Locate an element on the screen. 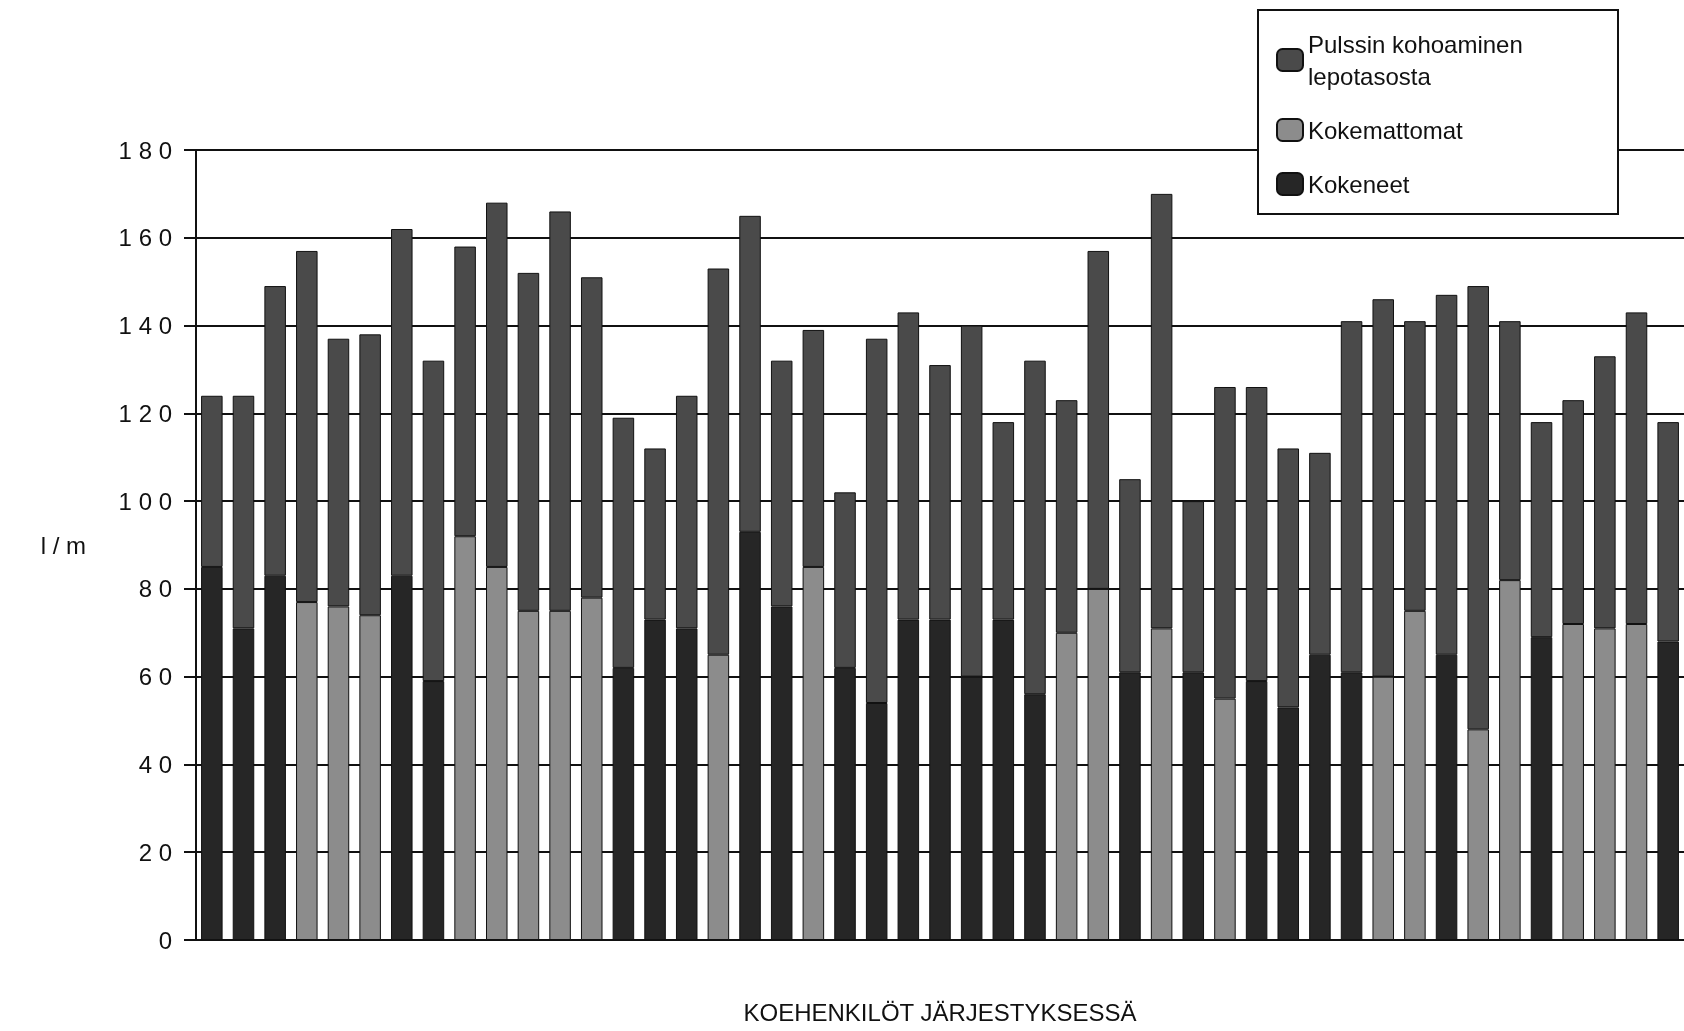 The width and height of the screenshot is (1684, 1031). legend-label: Pulssin kohoaminen lepotasosta is located at coordinates (1419, 60).